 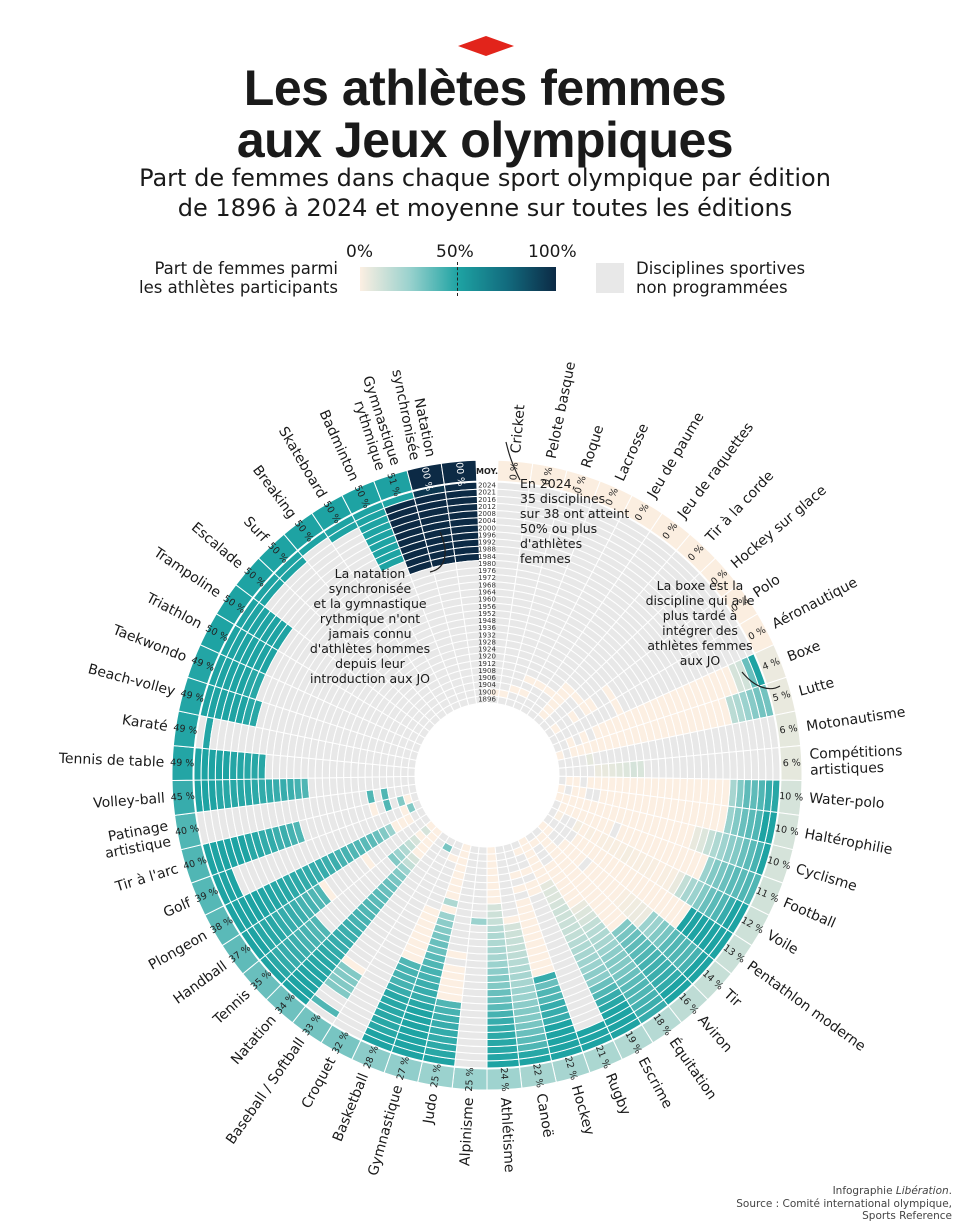 I want to click on annotation-text: athlètes femmes, so click(x=699, y=645).